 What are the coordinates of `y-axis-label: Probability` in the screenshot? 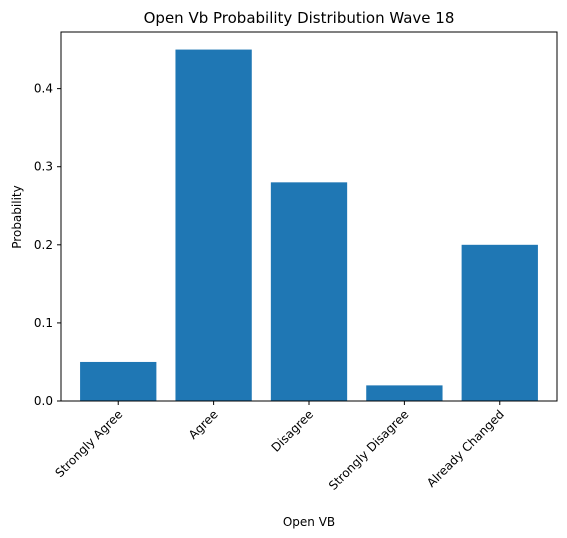 It's located at (17, 216).